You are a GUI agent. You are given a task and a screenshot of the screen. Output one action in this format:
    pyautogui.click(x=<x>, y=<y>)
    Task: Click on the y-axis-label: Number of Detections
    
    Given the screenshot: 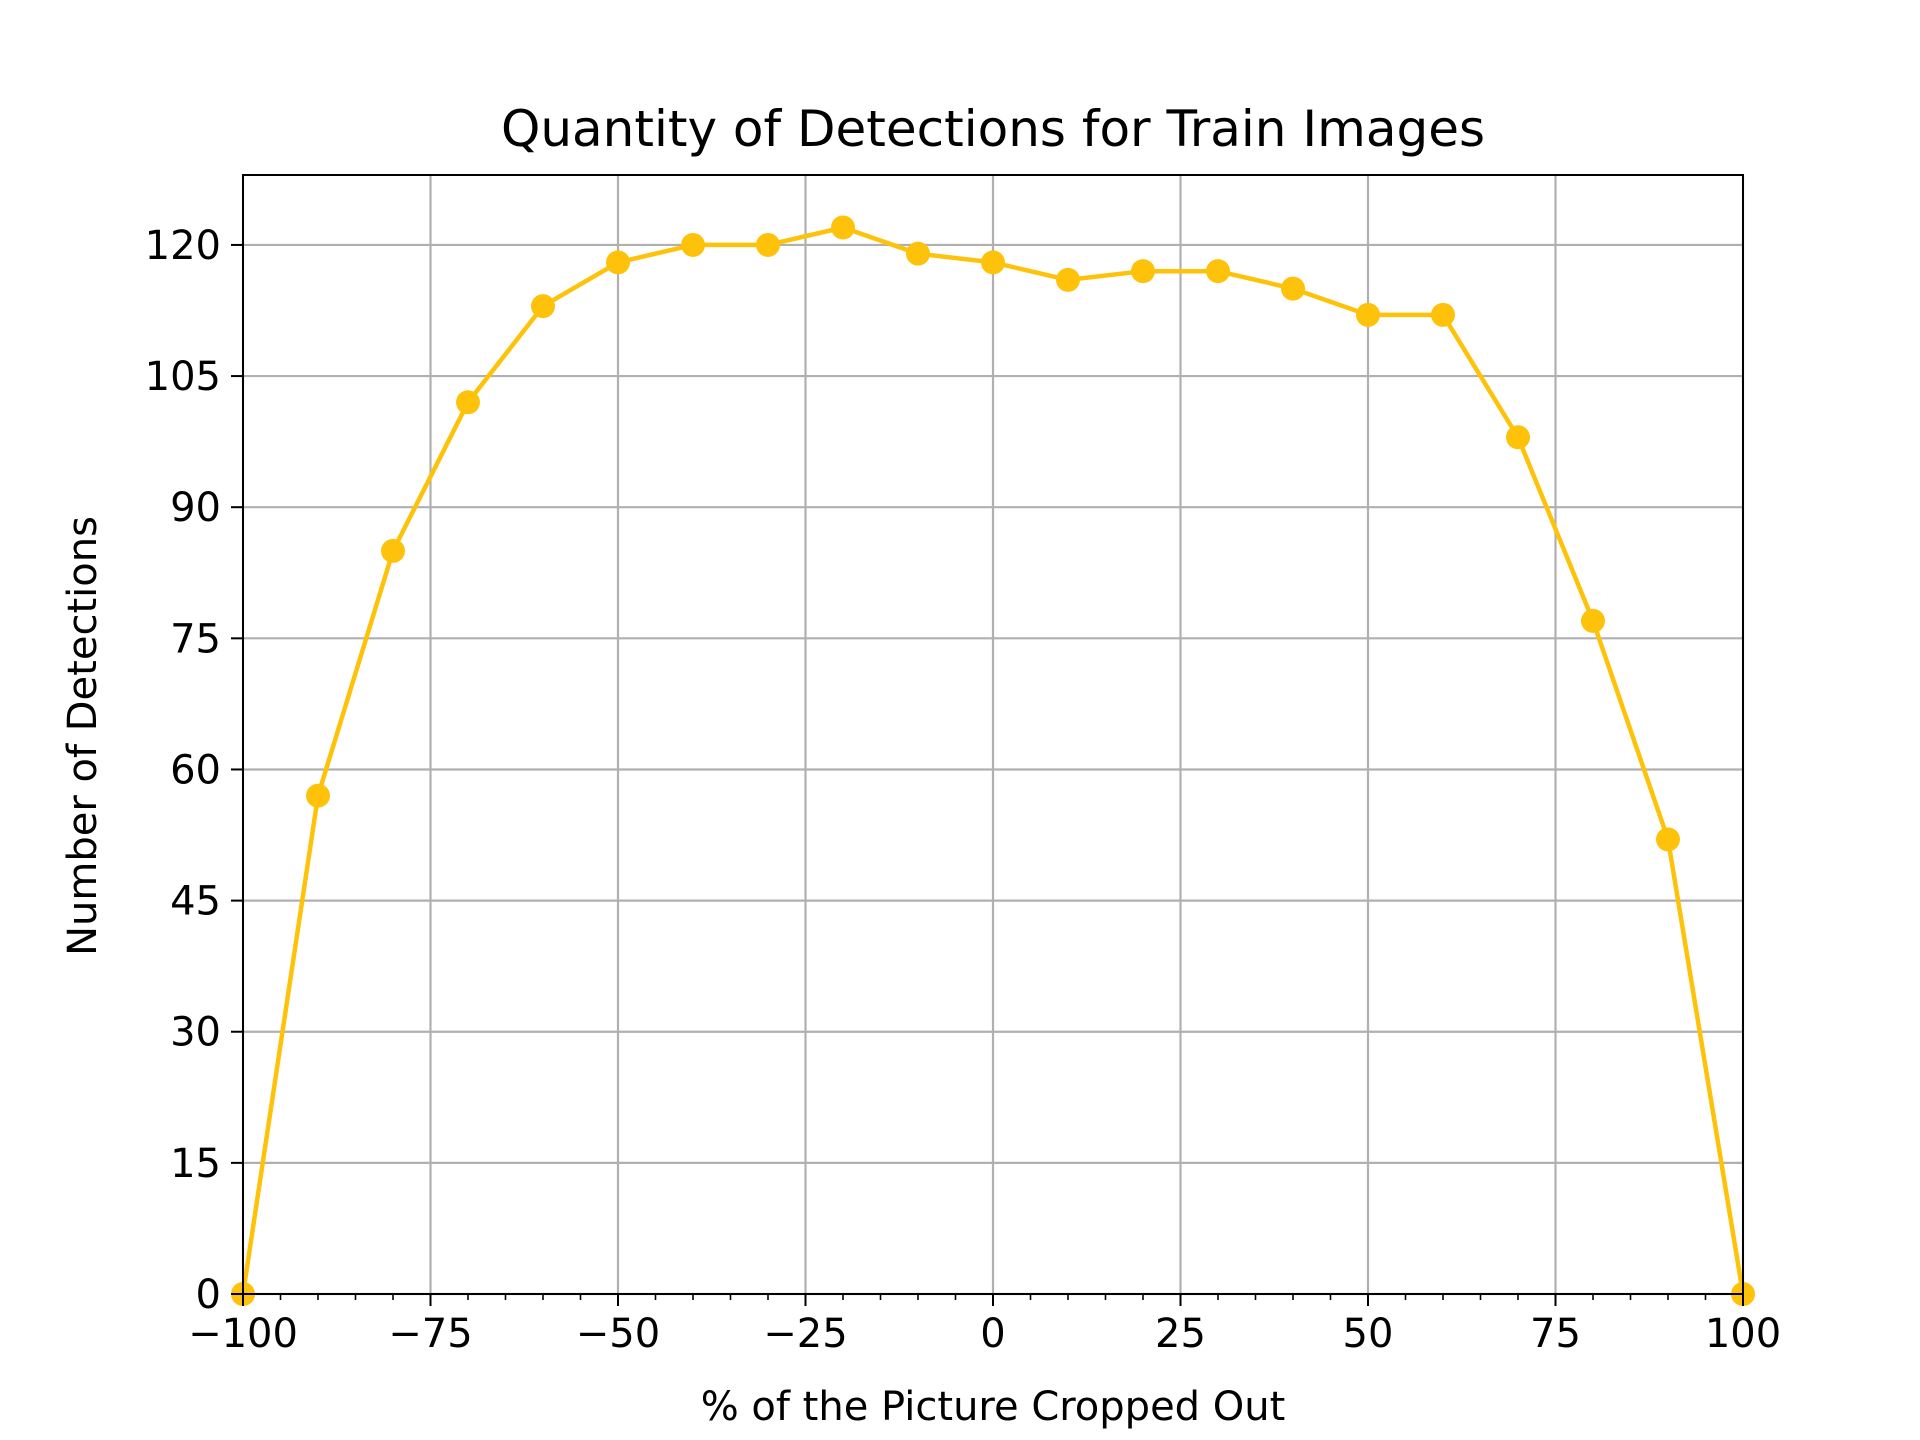 What is the action you would take?
    pyautogui.click(x=83, y=736)
    